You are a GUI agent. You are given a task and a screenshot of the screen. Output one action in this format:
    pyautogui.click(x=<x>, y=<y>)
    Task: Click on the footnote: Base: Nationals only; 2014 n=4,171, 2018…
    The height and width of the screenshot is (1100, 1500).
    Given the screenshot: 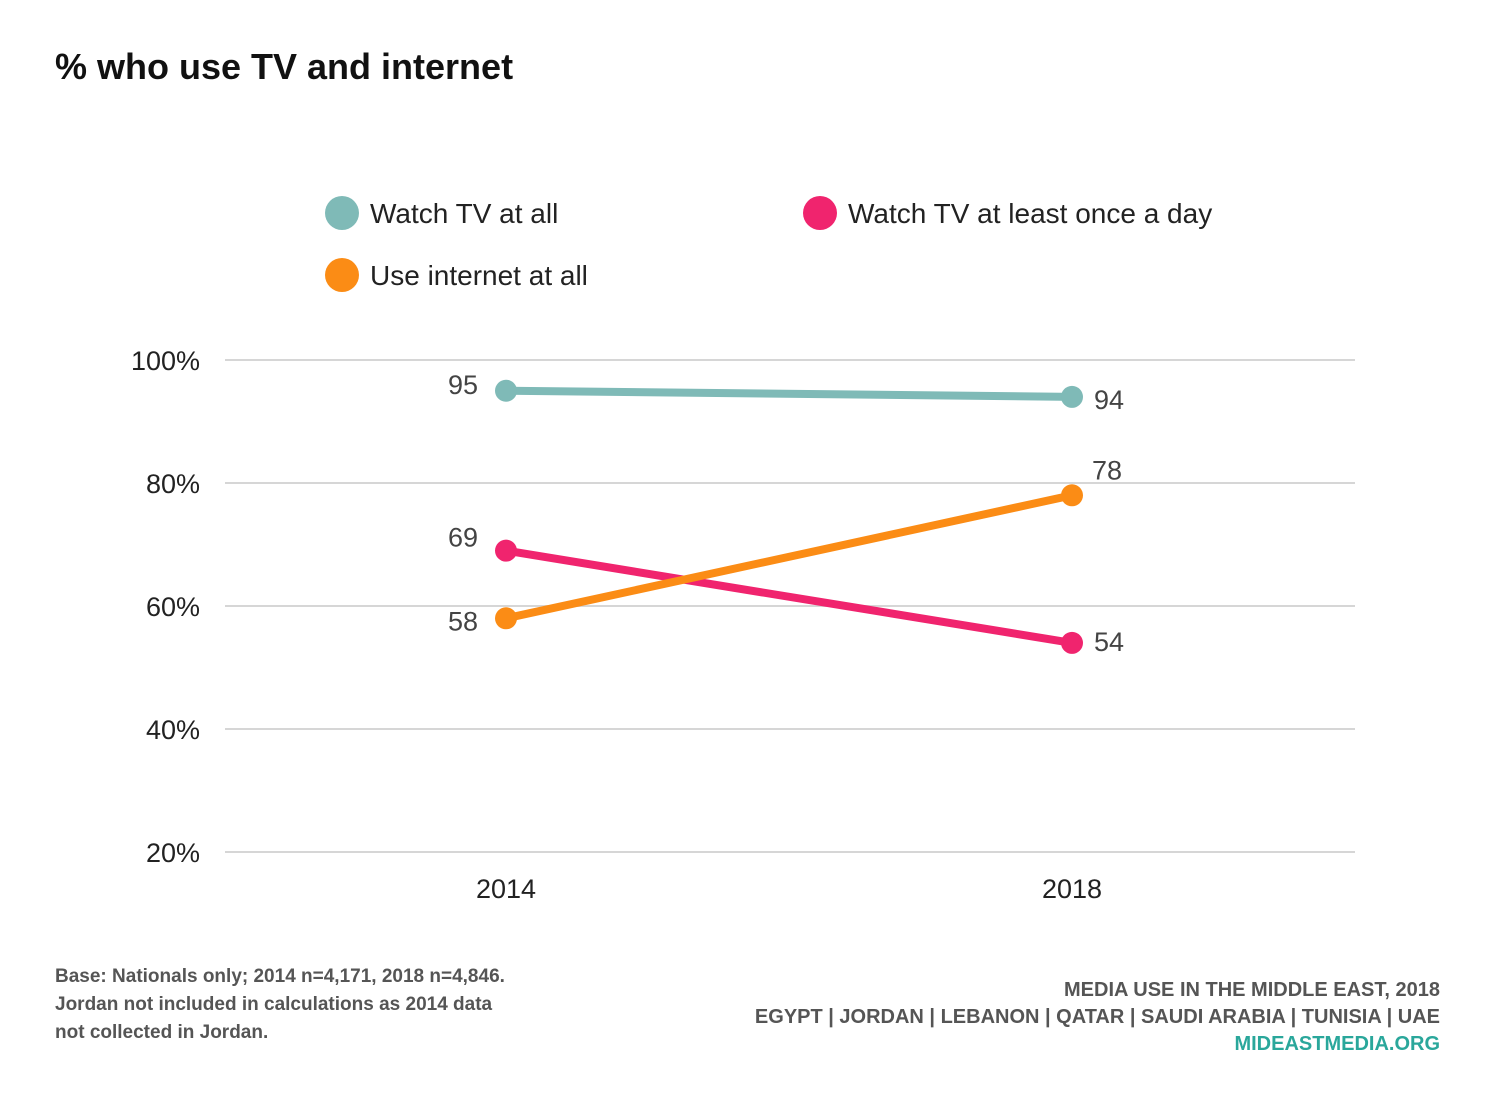 What is the action you would take?
    pyautogui.click(x=280, y=1005)
    